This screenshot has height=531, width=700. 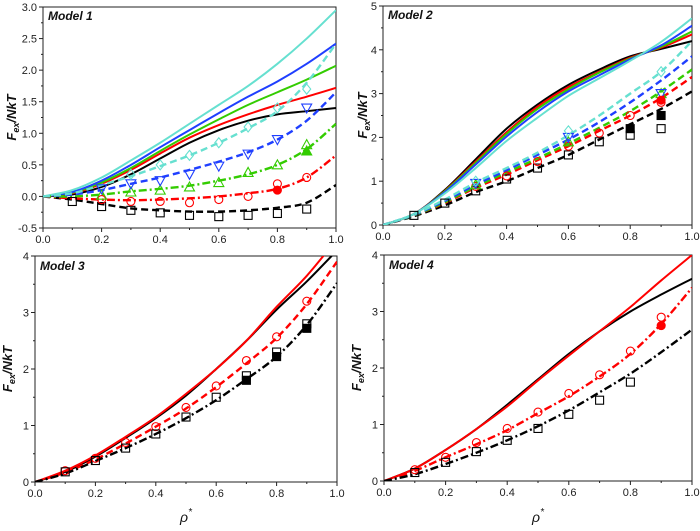 What do you see at coordinates (538, 404) in the screenshot?
I see `series-line-dashdot` at bounding box center [538, 404].